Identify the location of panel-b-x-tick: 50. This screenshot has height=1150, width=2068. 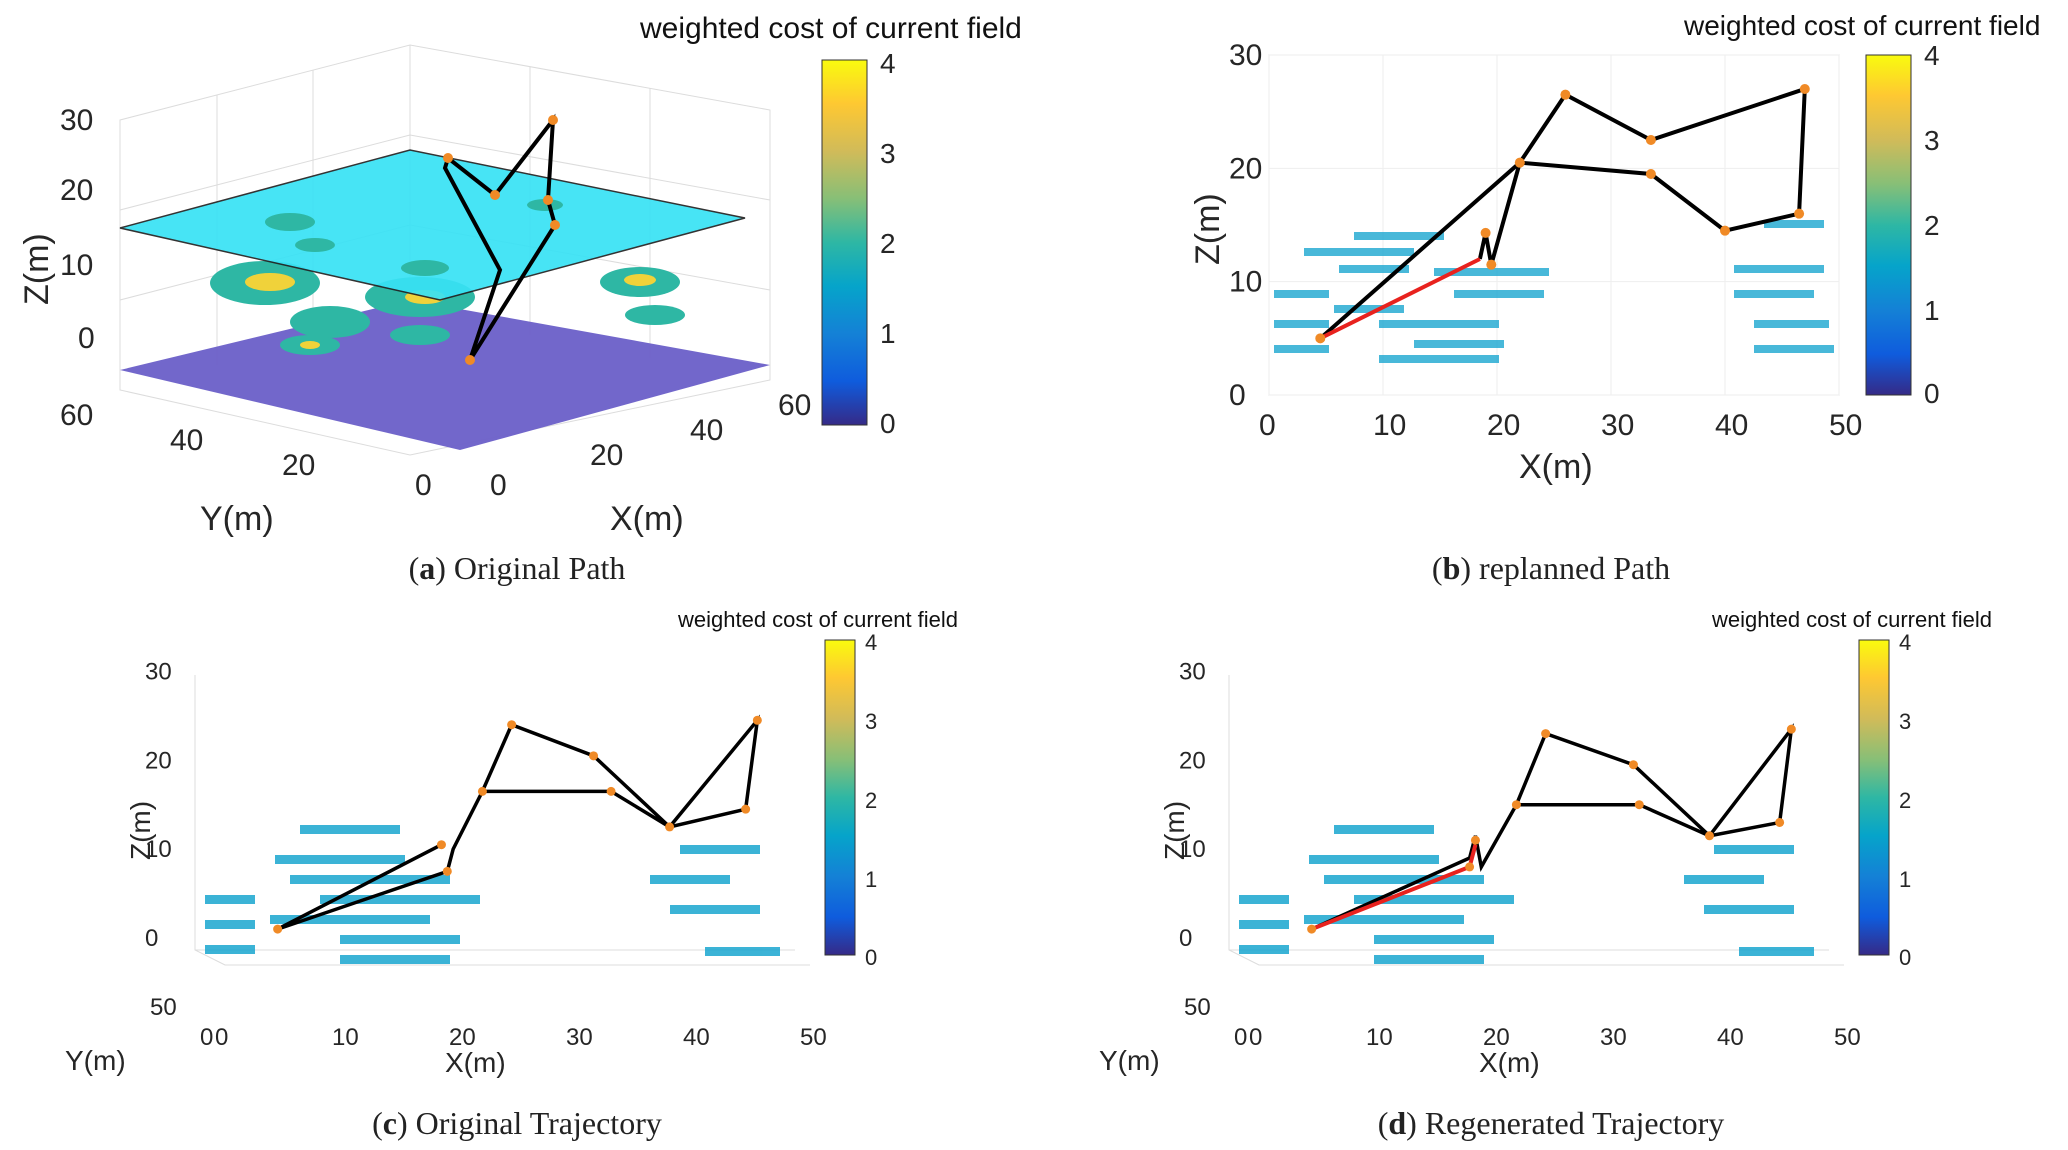
(1845, 425).